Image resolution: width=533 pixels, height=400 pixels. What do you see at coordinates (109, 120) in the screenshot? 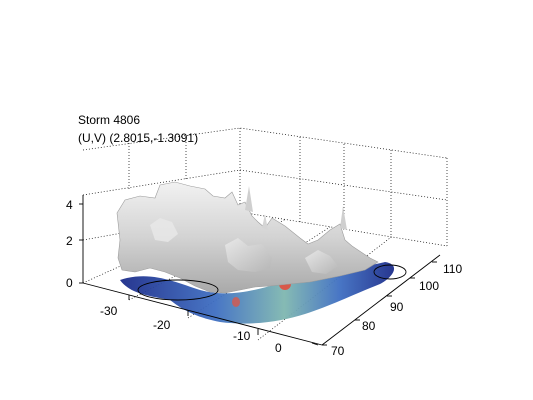
I see `chart-title: Storm 4806` at bounding box center [109, 120].